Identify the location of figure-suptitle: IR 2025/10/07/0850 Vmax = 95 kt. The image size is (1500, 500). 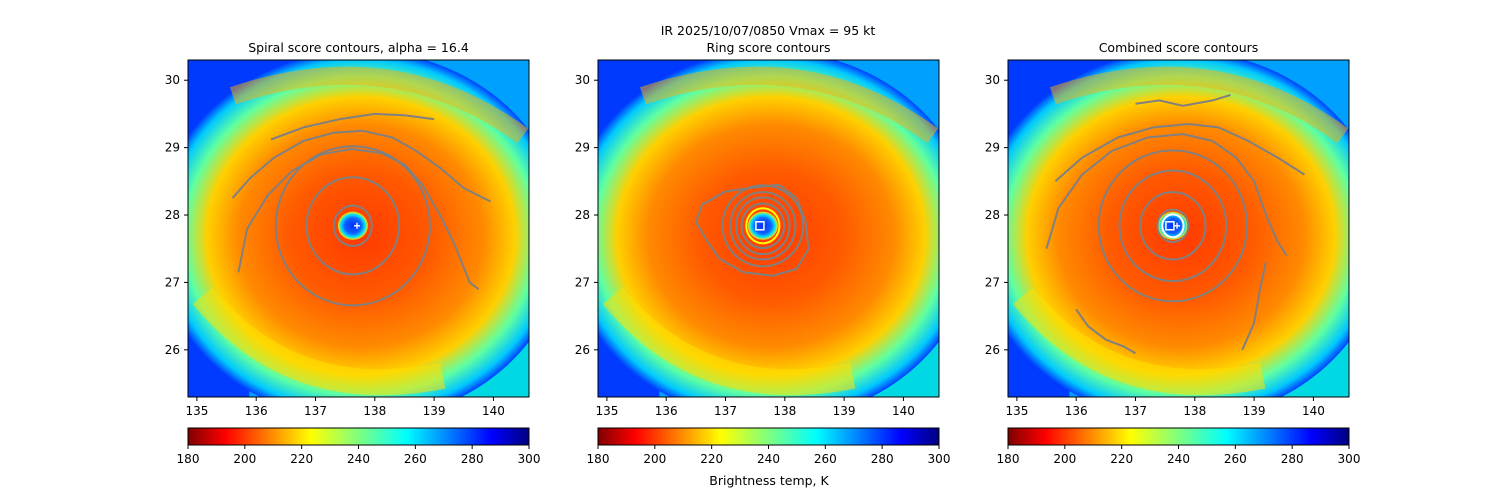
(768, 30).